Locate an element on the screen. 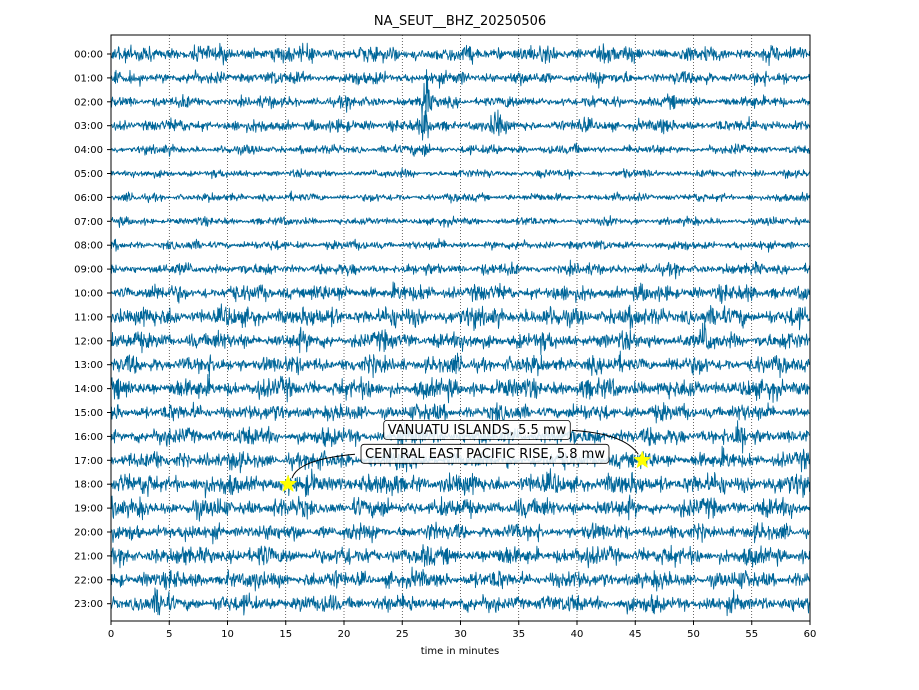  x-tick-label: 35 is located at coordinates (518, 634).